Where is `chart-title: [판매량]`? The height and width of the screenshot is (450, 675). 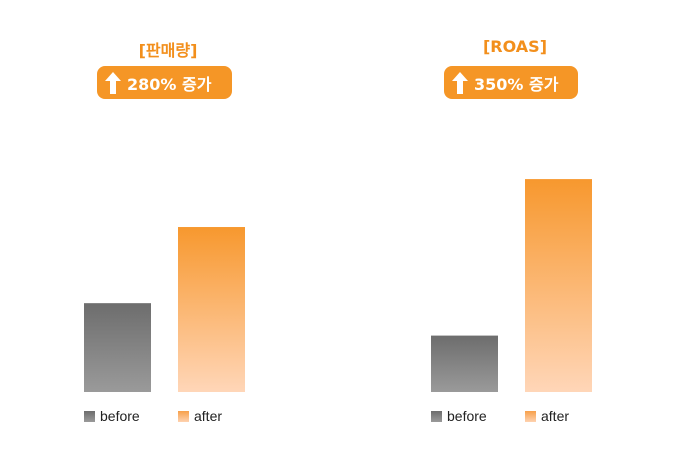 chart-title: [판매량] is located at coordinates (168, 50).